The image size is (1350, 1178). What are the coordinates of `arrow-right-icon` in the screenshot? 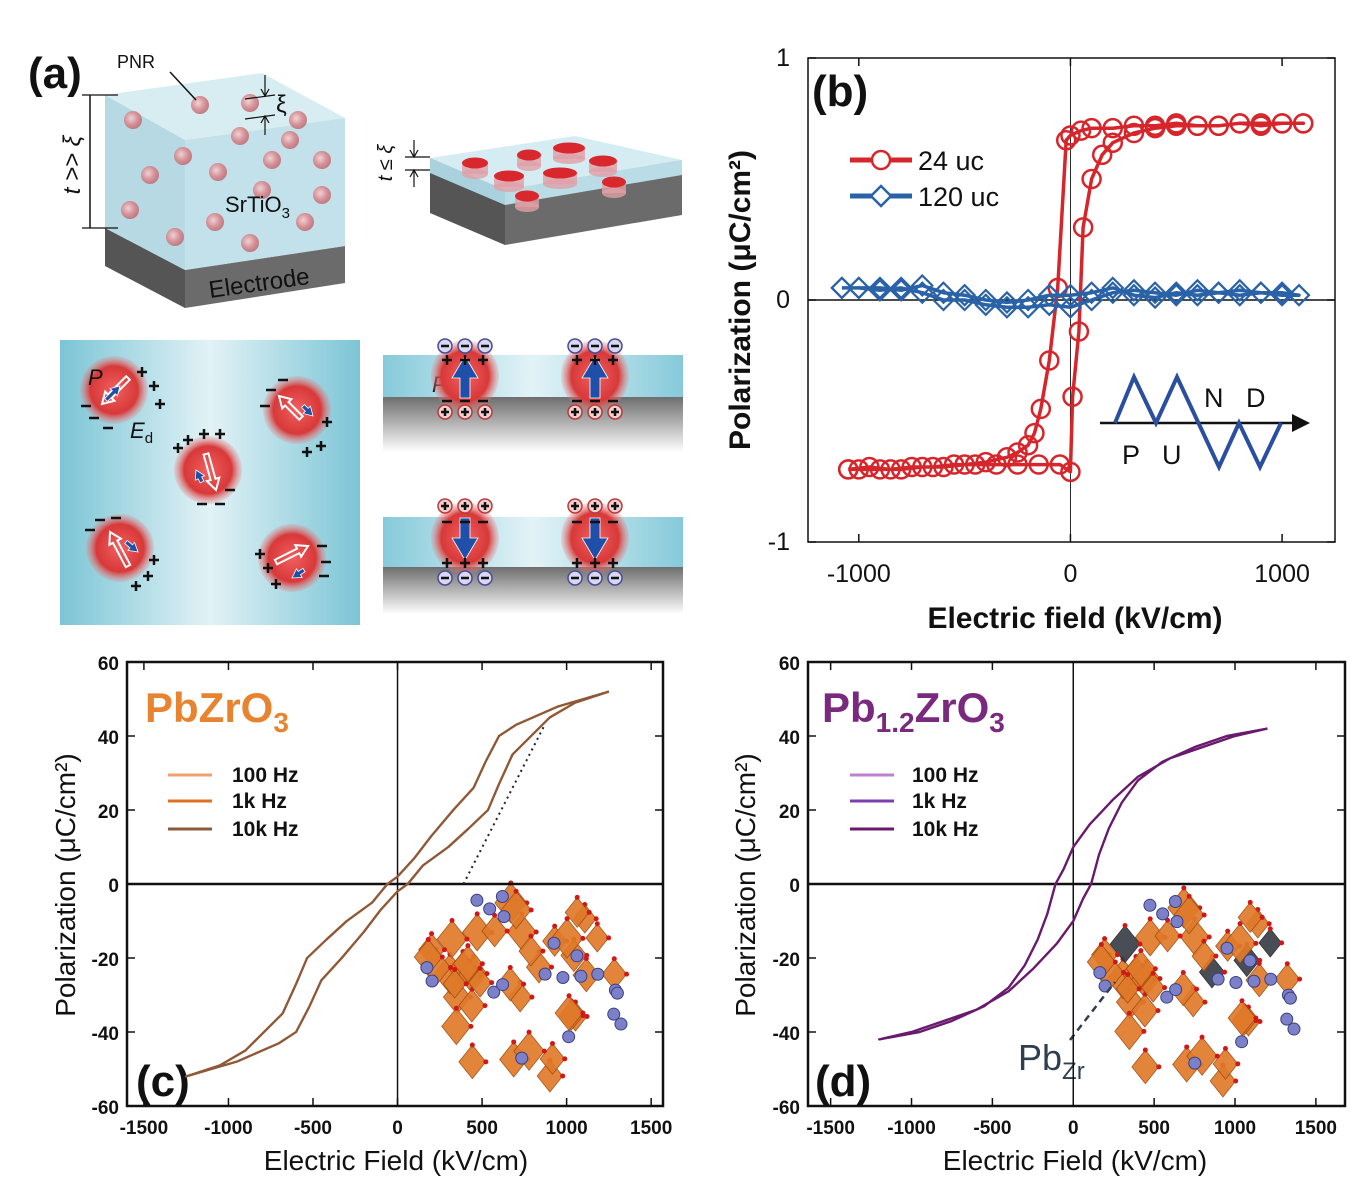 It's located at (1301, 423).